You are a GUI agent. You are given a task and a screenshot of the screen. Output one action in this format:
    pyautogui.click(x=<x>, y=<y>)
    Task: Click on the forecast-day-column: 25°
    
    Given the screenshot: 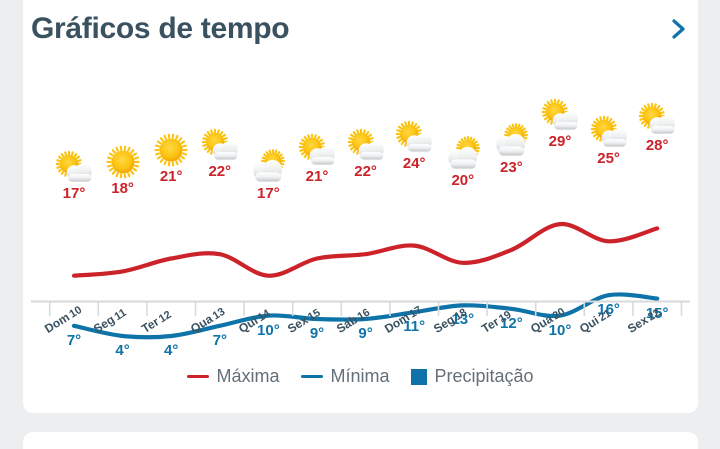 What is the action you would take?
    pyautogui.click(x=609, y=140)
    